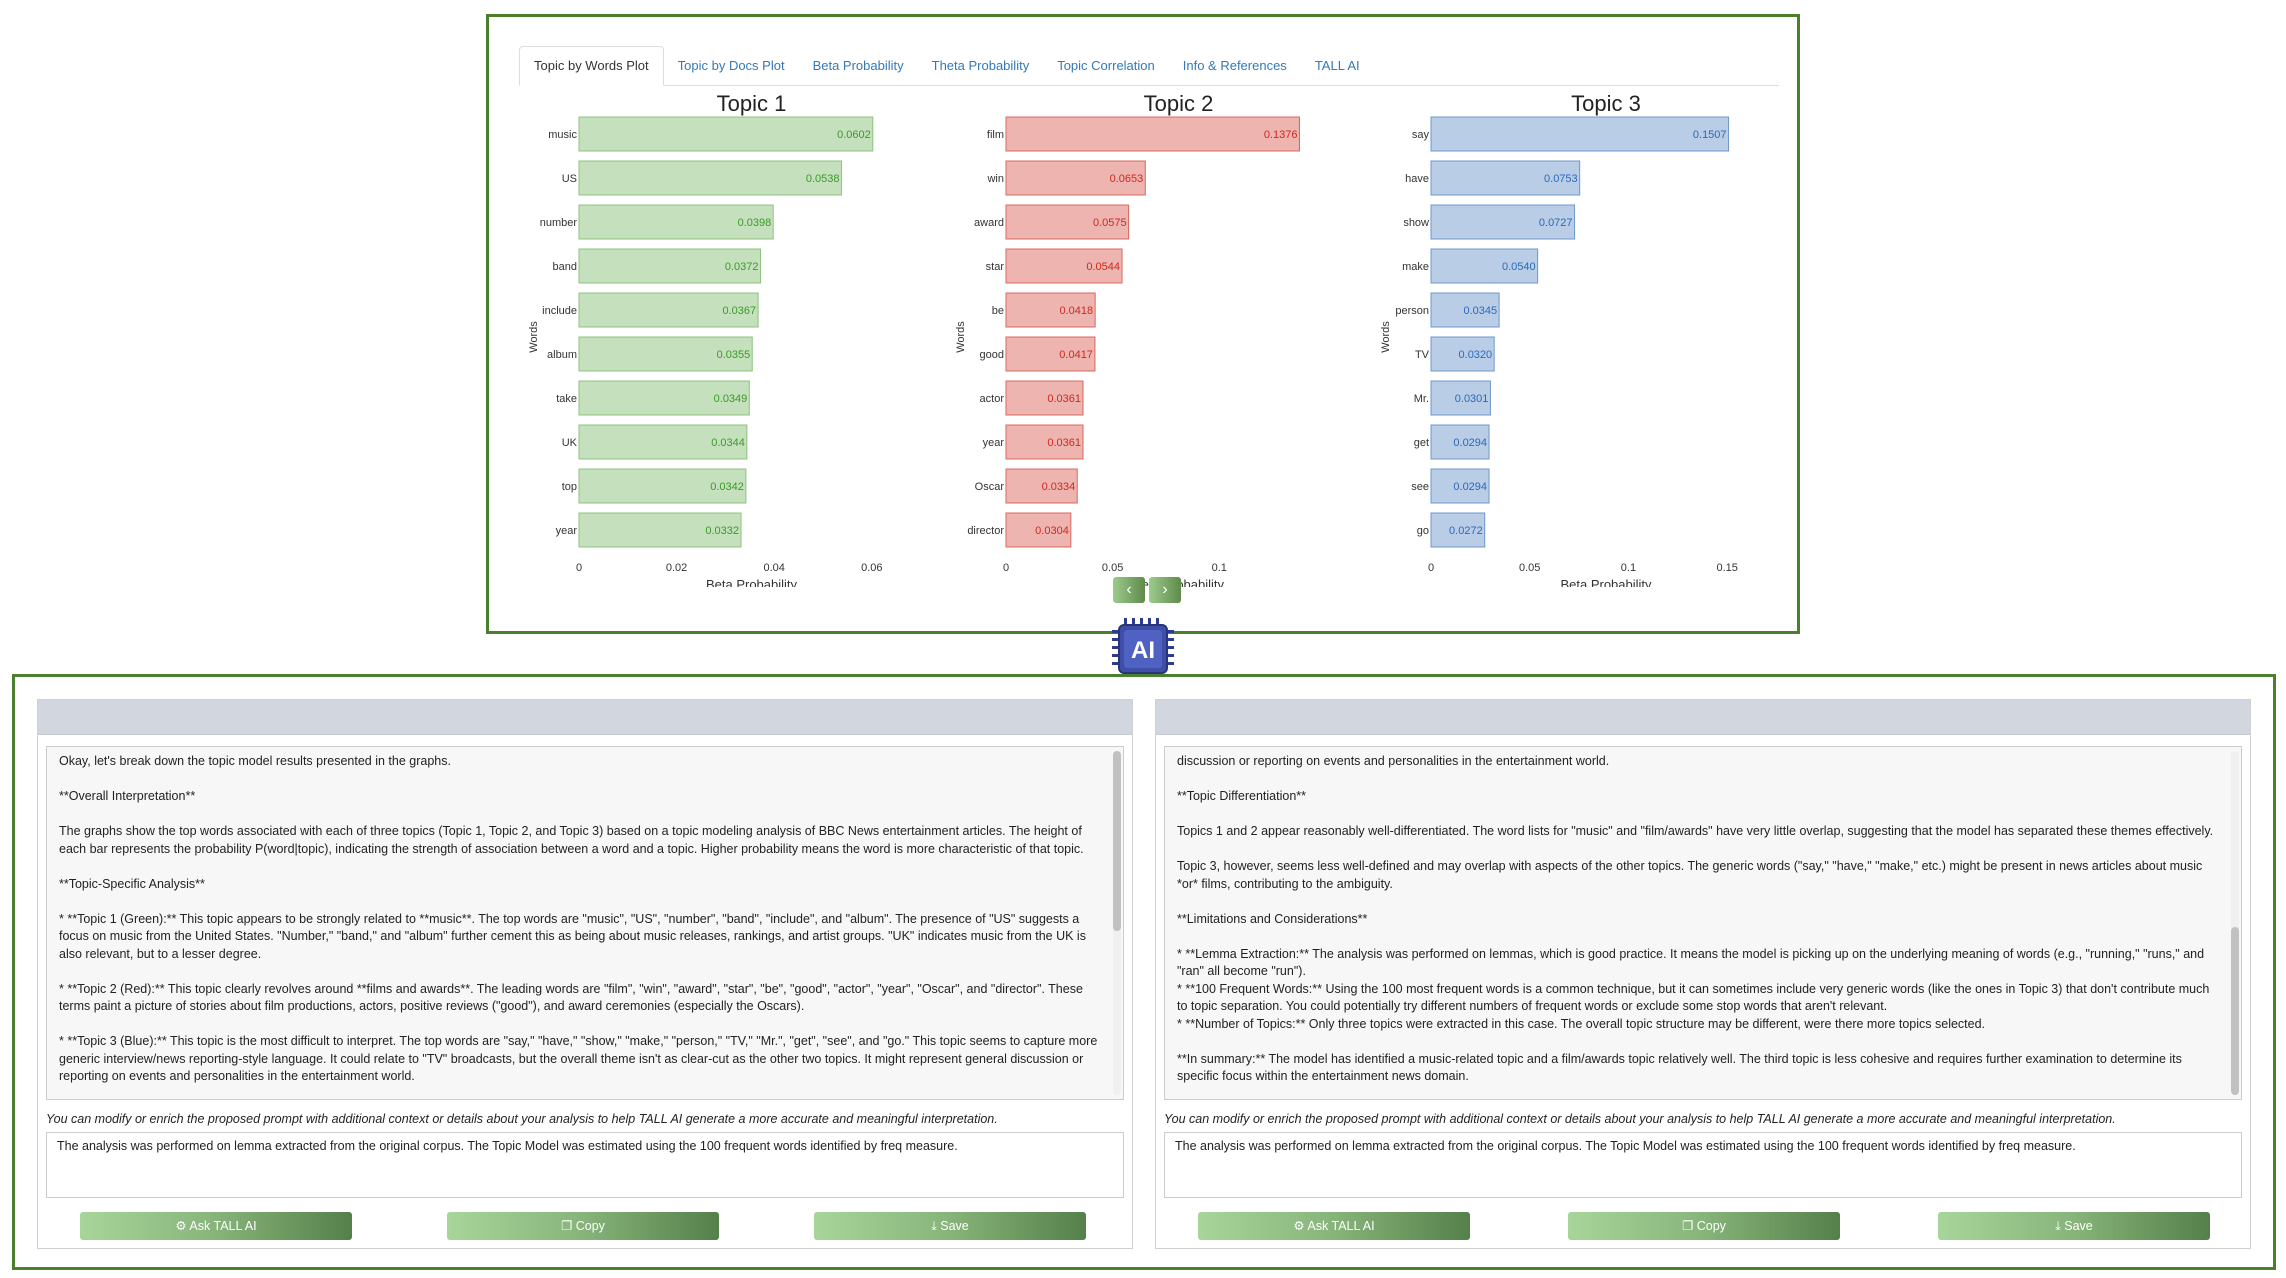 The width and height of the screenshot is (2286, 1278). Describe the element at coordinates (1529, 568) in the screenshot. I see `x-tick-label: 0.05` at that location.